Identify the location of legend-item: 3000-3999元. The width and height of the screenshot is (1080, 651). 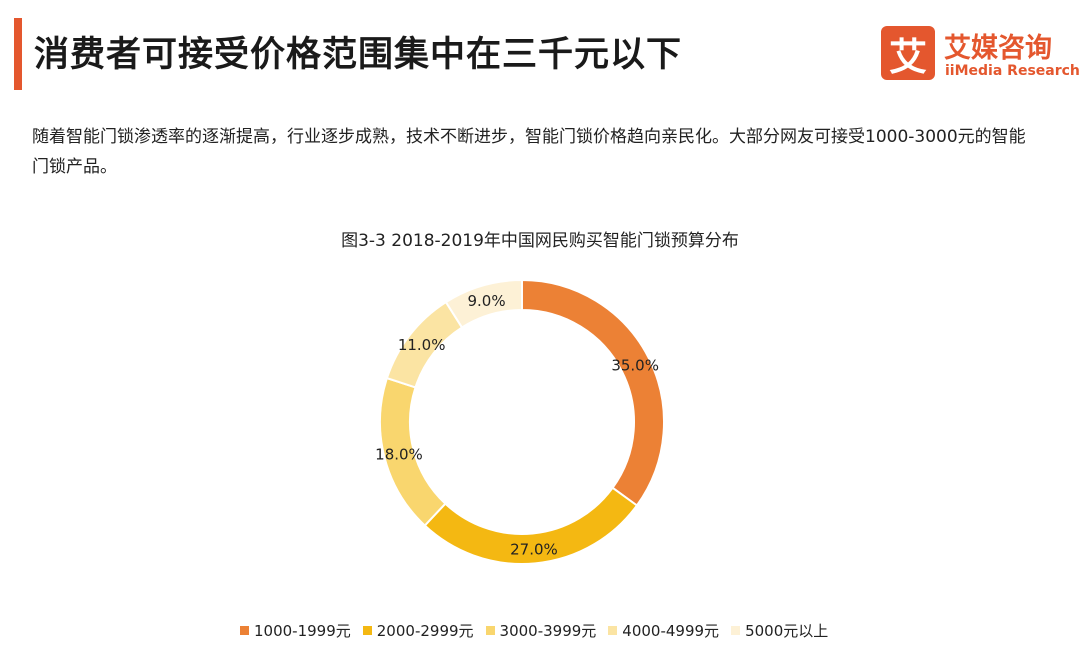
(541, 630).